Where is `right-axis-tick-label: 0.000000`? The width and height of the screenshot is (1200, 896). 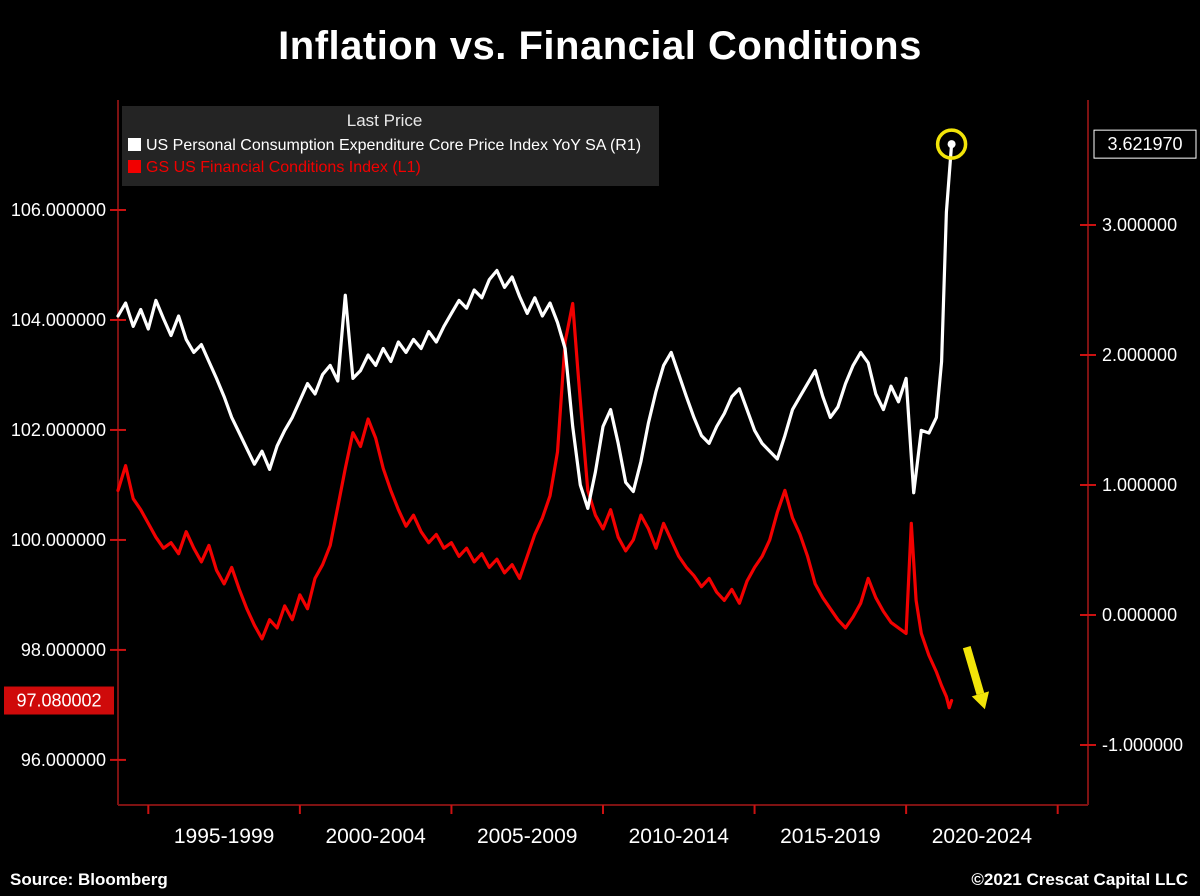
right-axis-tick-label: 0.000000 is located at coordinates (1139, 615).